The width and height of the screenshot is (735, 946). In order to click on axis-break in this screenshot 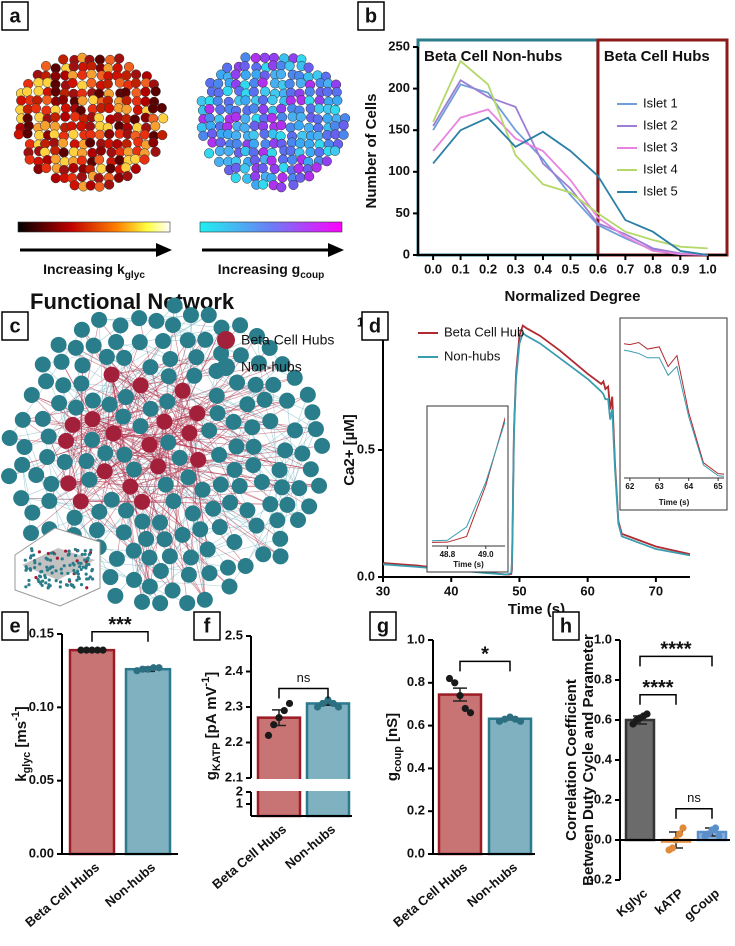, I will do `click(298, 785)`.